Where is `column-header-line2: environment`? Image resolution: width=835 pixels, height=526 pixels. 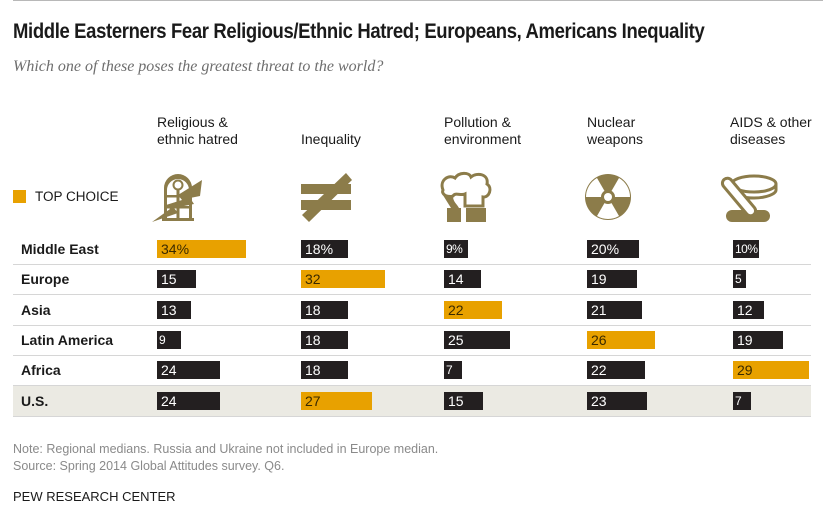 column-header-line2: environment is located at coordinates (483, 139).